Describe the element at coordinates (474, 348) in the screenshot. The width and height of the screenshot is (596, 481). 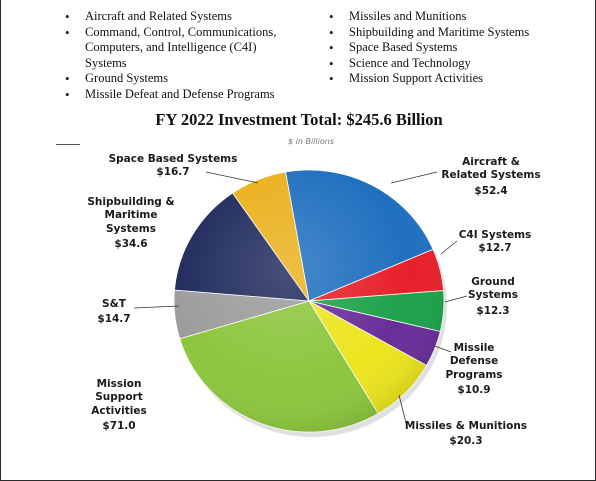
I see `label-text: Missile` at that location.